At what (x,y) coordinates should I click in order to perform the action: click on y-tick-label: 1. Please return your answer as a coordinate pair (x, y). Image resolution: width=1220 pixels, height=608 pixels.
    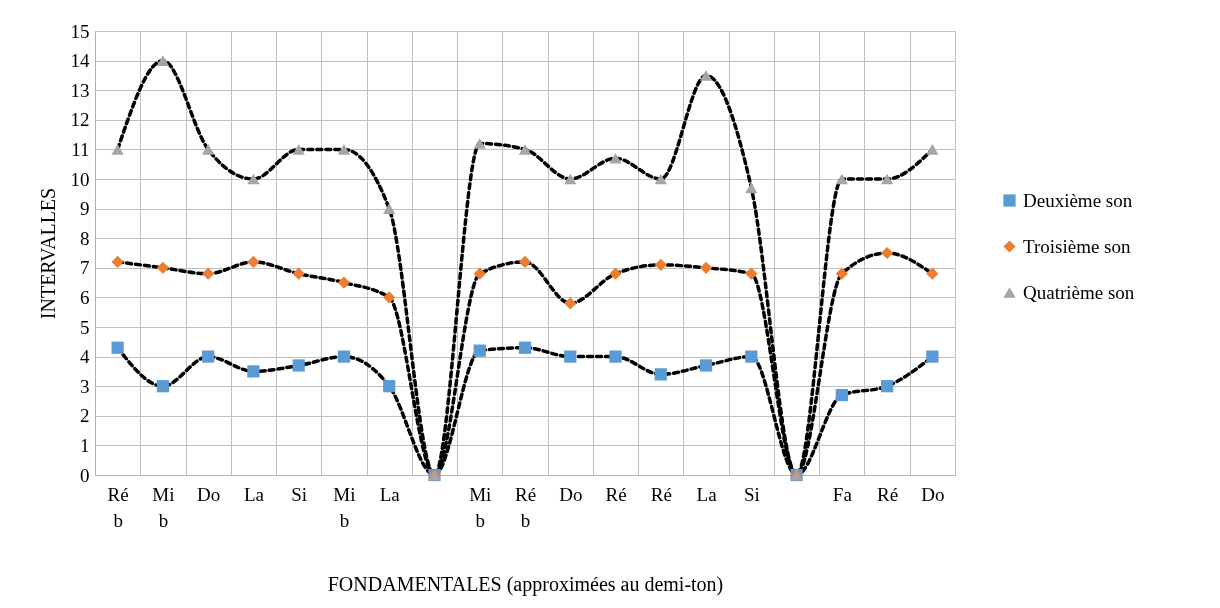
    Looking at the image, I should click on (85, 445).